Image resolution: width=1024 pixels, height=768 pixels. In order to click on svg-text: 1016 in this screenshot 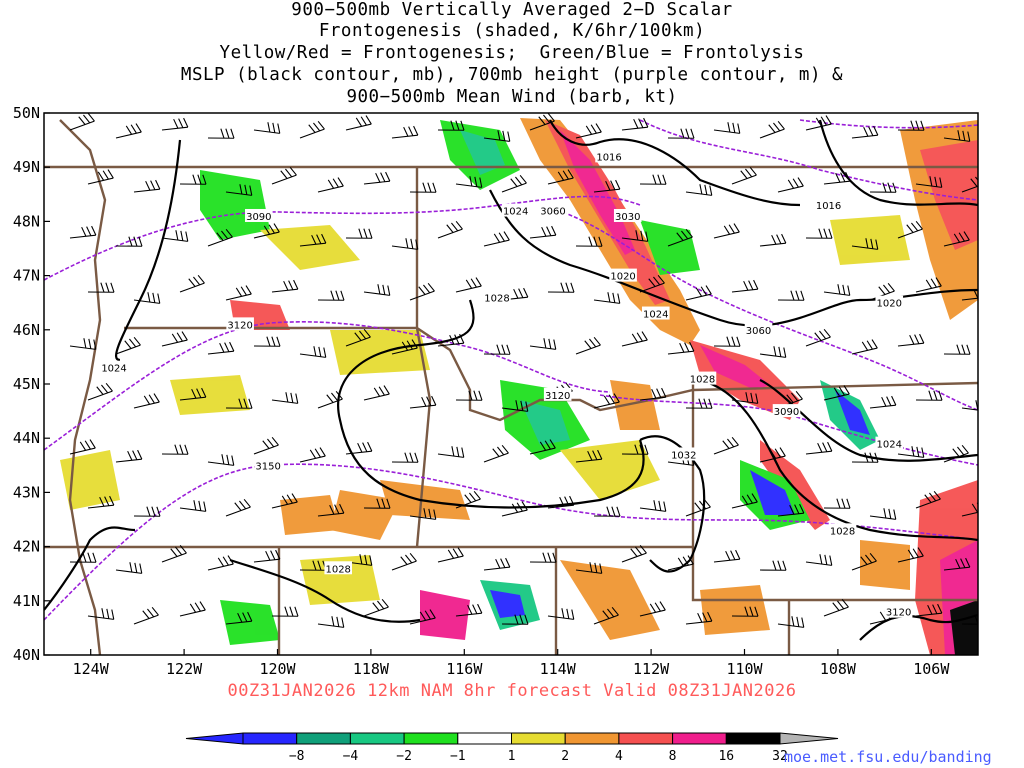, I will do `click(608, 157)`.